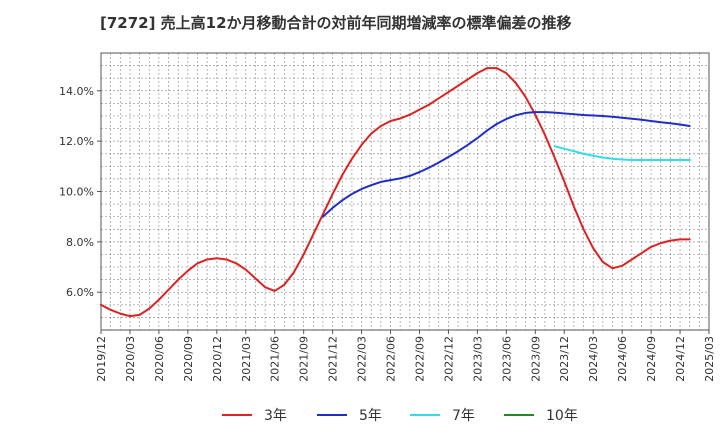 The width and height of the screenshot is (720, 440). What do you see at coordinates (76, 192) in the screenshot?
I see `y-tick-label: 10.0%` at bounding box center [76, 192].